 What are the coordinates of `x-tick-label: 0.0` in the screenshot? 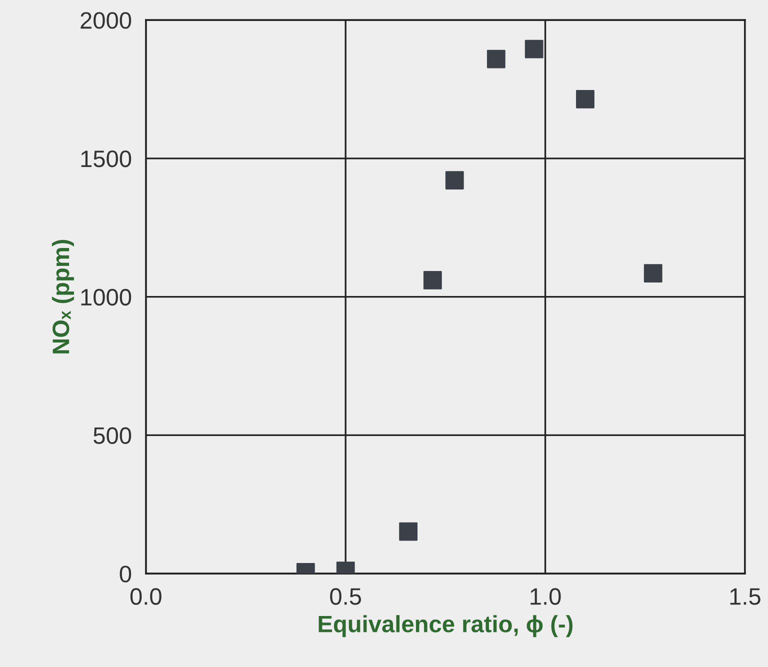 It's located at (146, 596).